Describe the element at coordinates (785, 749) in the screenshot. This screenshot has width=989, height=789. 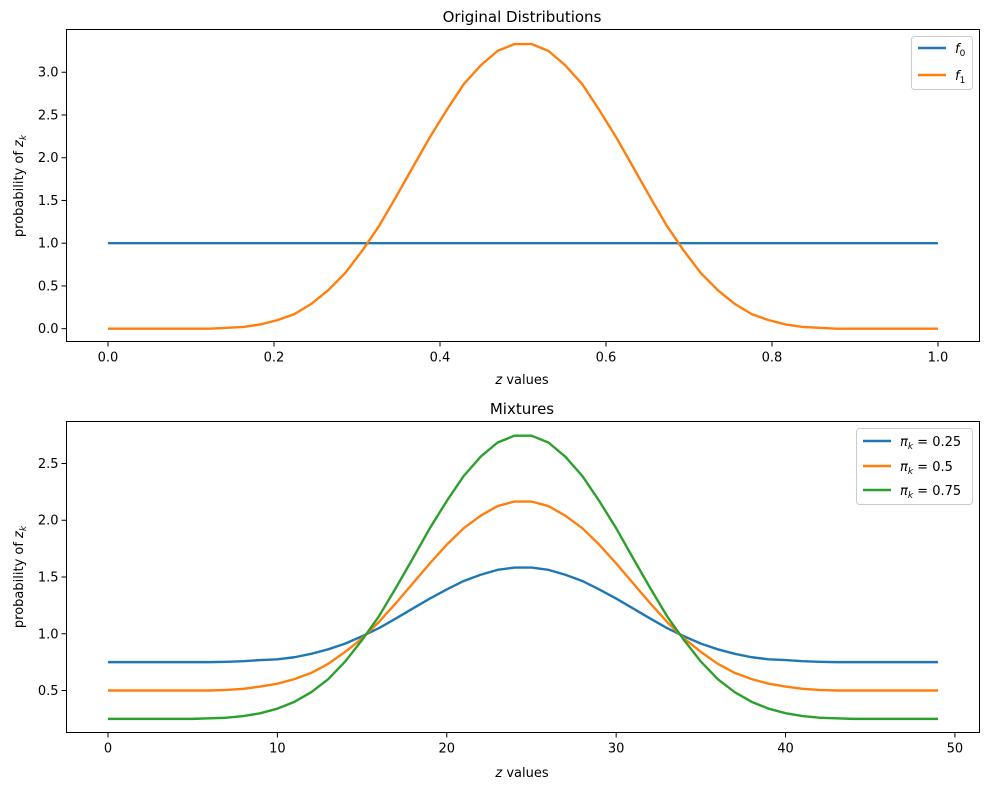
I see `chart-2-x-tick-label: 40` at that location.